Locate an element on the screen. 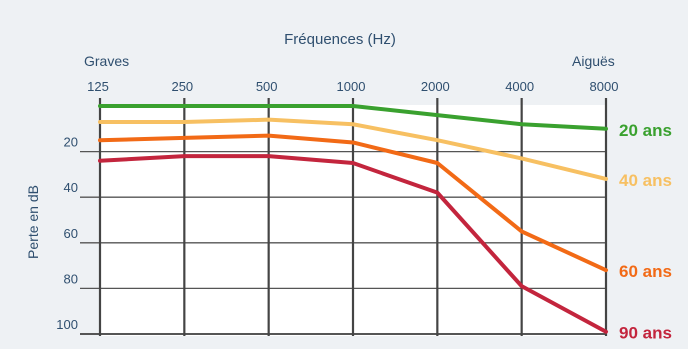  y-tick-label: 20 is located at coordinates (71, 142).